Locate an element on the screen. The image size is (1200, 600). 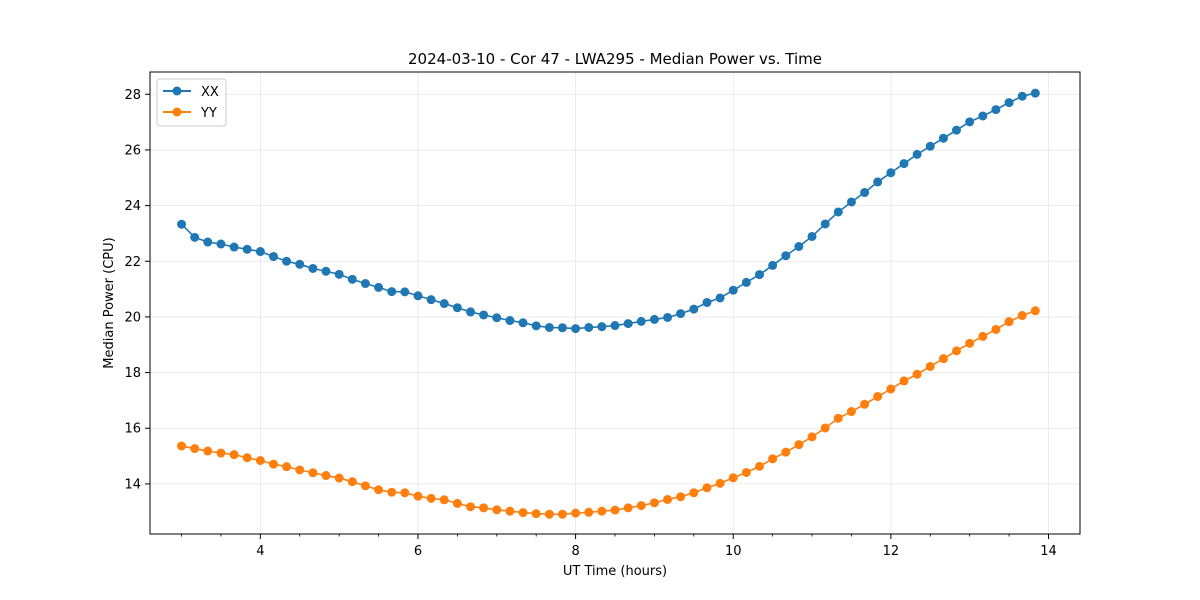
y-tick-label: 26 is located at coordinates (132, 150).